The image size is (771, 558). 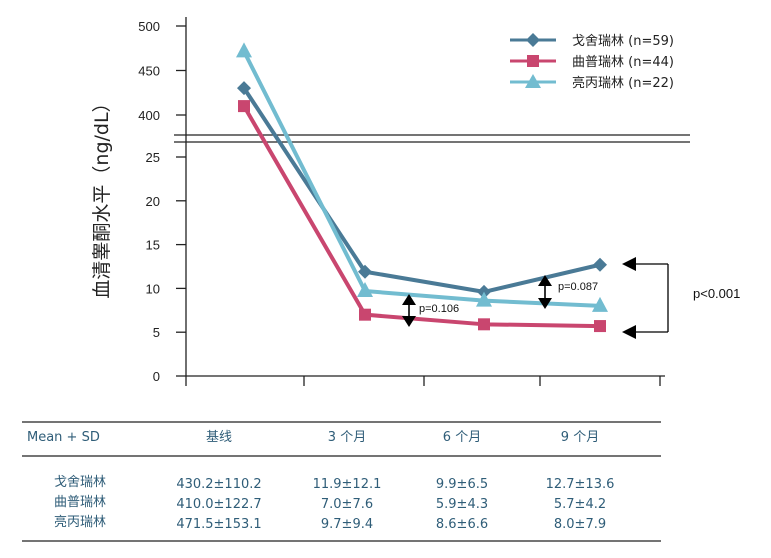 I want to click on y-tick-label: 500, so click(x=149, y=26).